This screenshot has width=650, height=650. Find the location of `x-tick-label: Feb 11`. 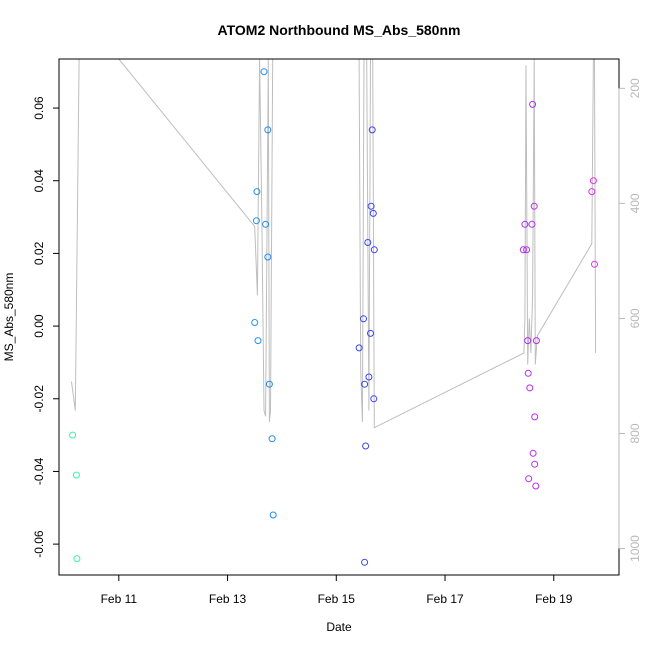

x-tick-label: Feb 11 is located at coordinates (119, 599).